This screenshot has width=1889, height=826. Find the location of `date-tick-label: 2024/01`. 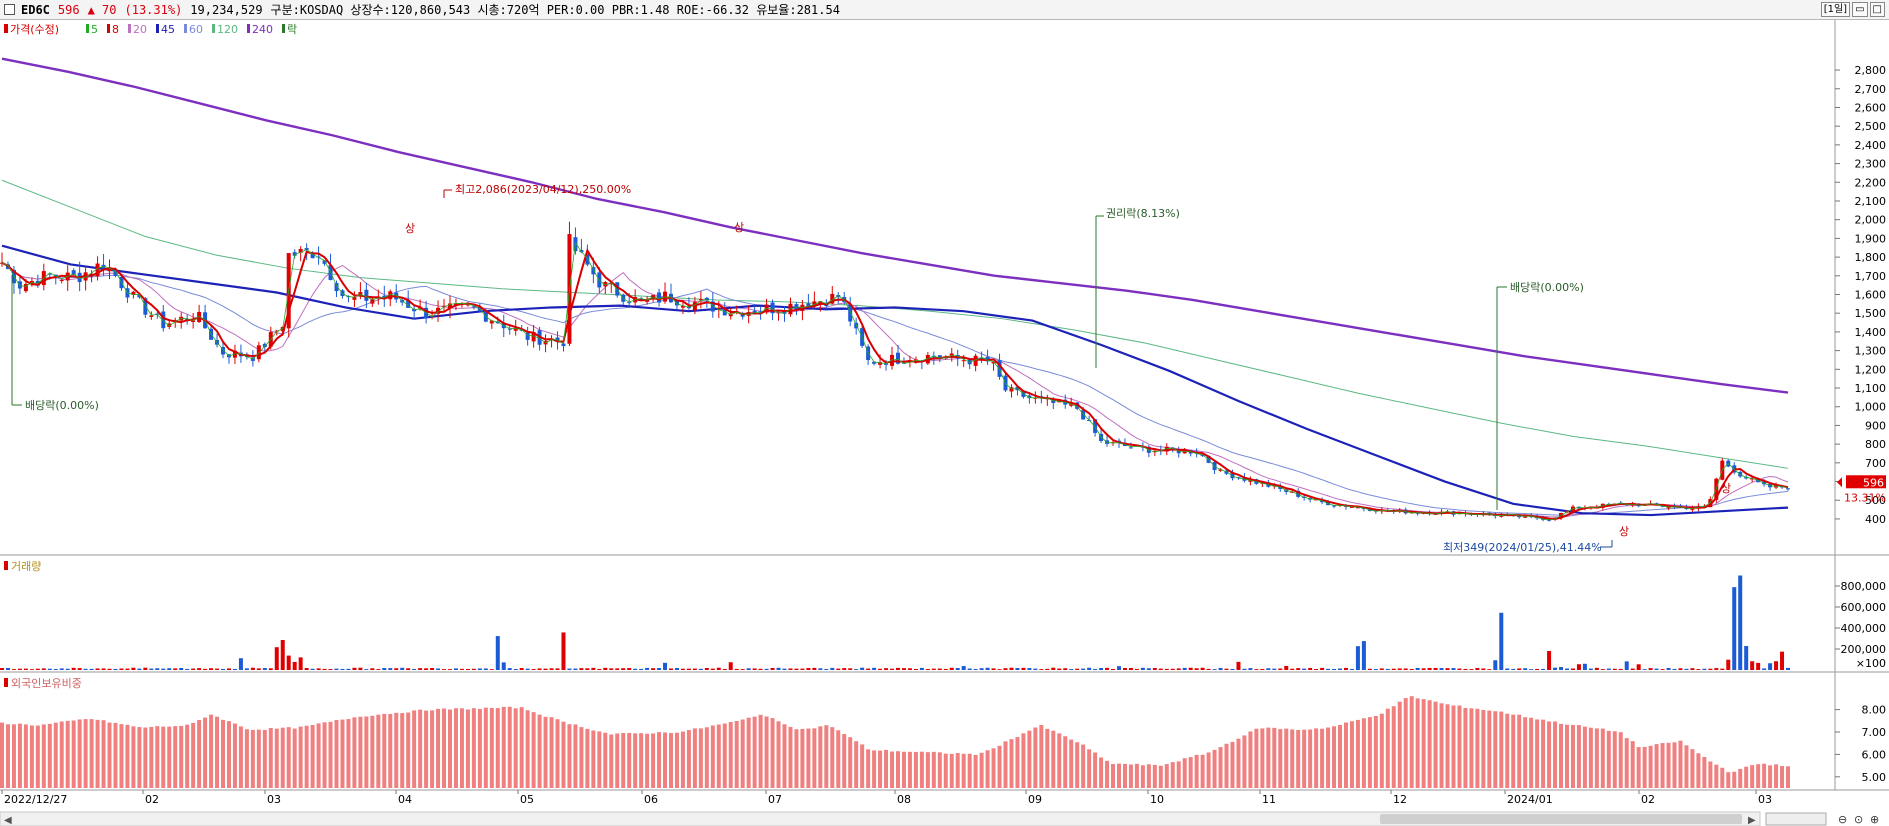

date-tick-label: 2024/01 is located at coordinates (1530, 799).